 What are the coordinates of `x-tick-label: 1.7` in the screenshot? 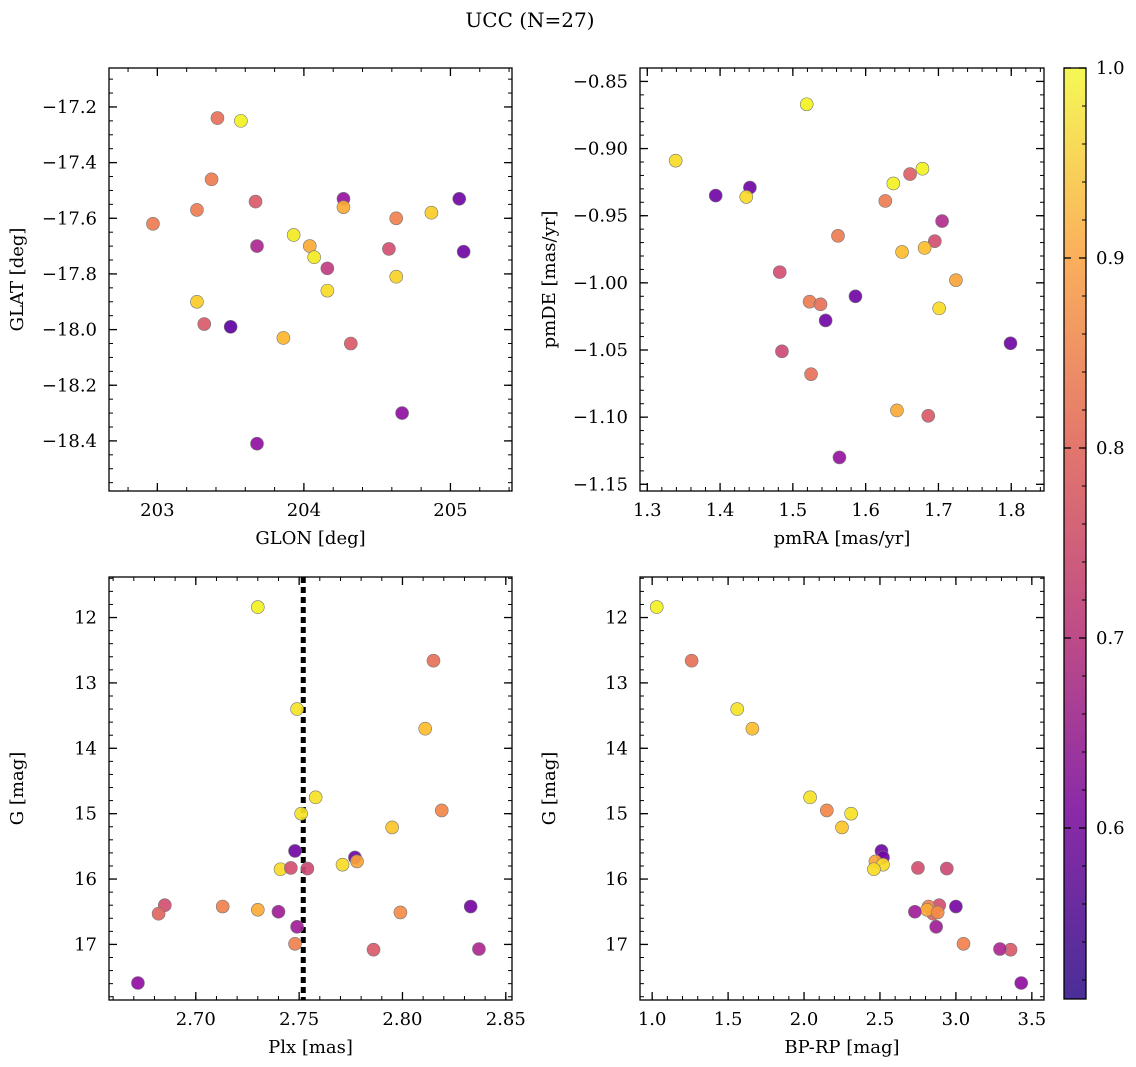 It's located at (938, 510).